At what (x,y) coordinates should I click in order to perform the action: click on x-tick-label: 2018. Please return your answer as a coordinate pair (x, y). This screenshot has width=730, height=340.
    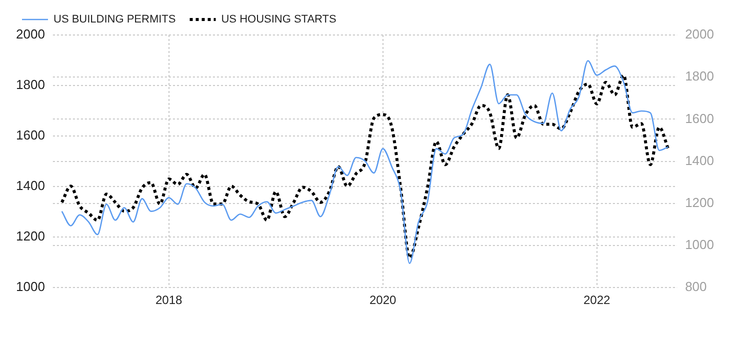
    Looking at the image, I should click on (169, 300).